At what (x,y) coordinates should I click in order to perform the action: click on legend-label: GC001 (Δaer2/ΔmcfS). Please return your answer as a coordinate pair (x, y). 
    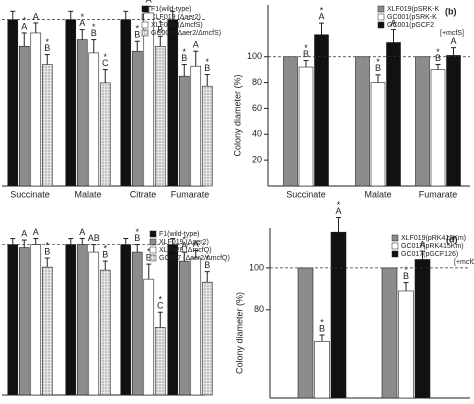
    Looking at the image, I should click on (186, 33).